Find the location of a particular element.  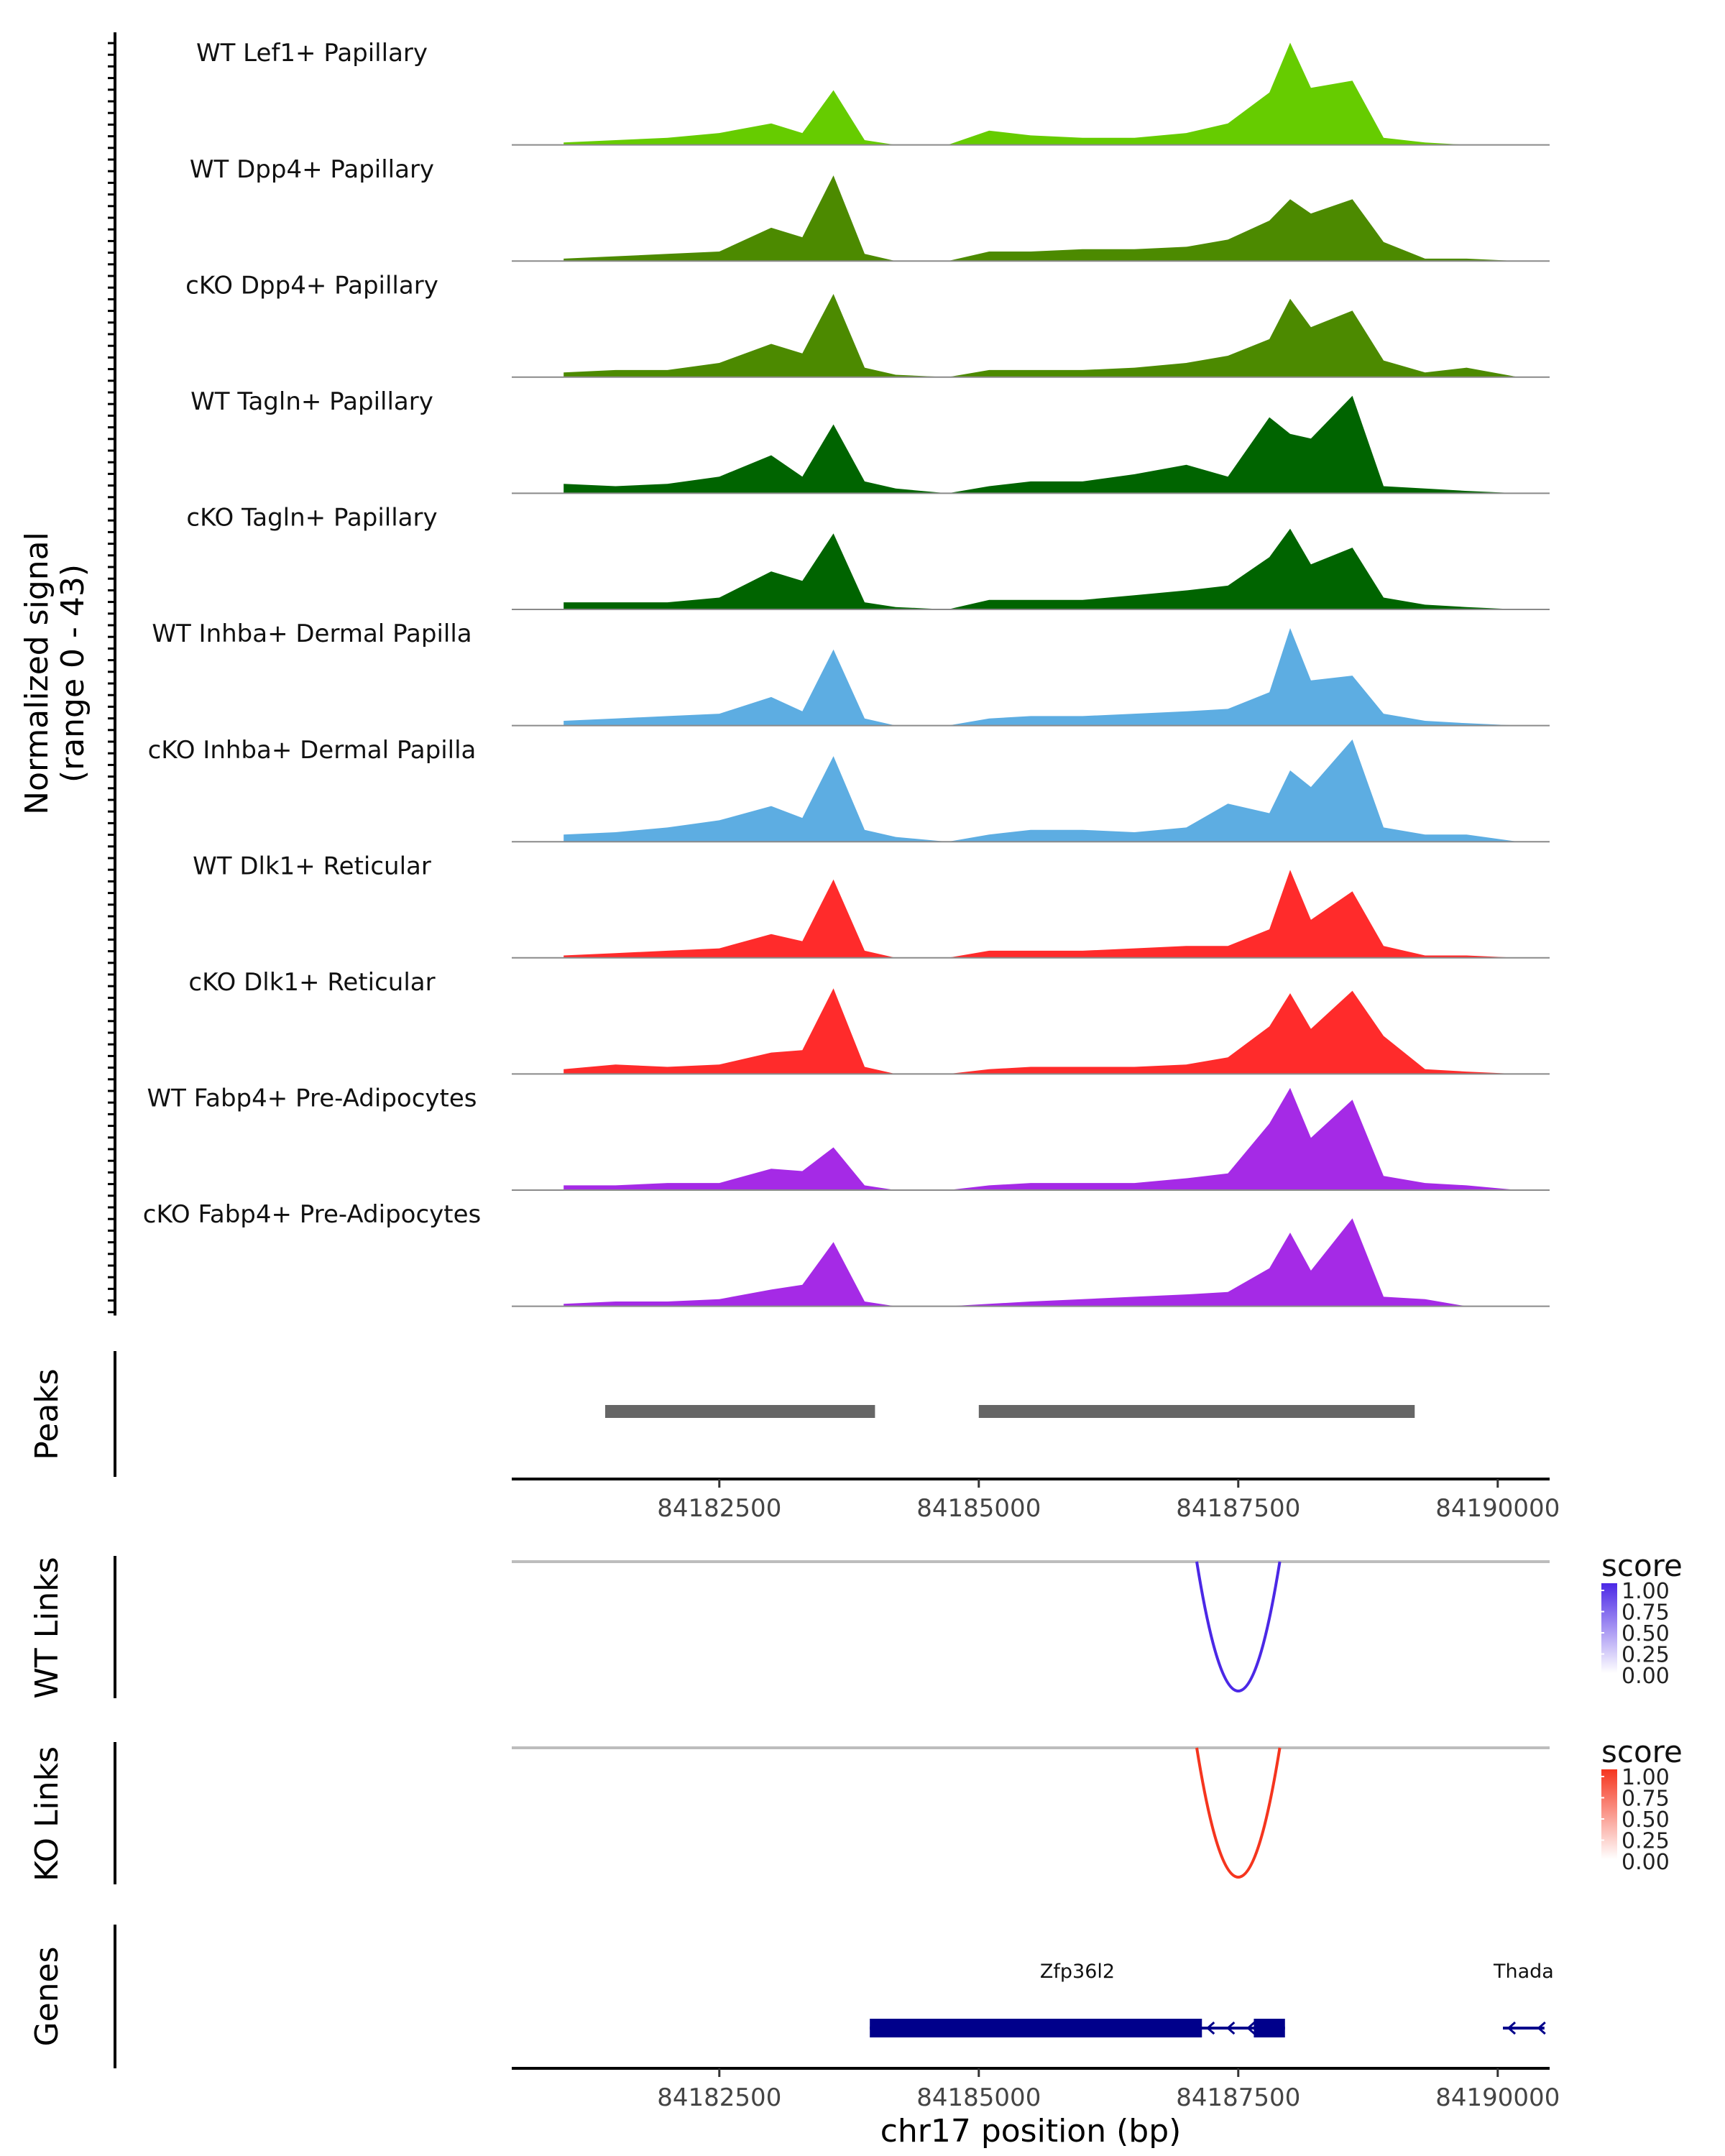

x-axis-peaks-tick-label: 84182500 is located at coordinates (719, 1508).